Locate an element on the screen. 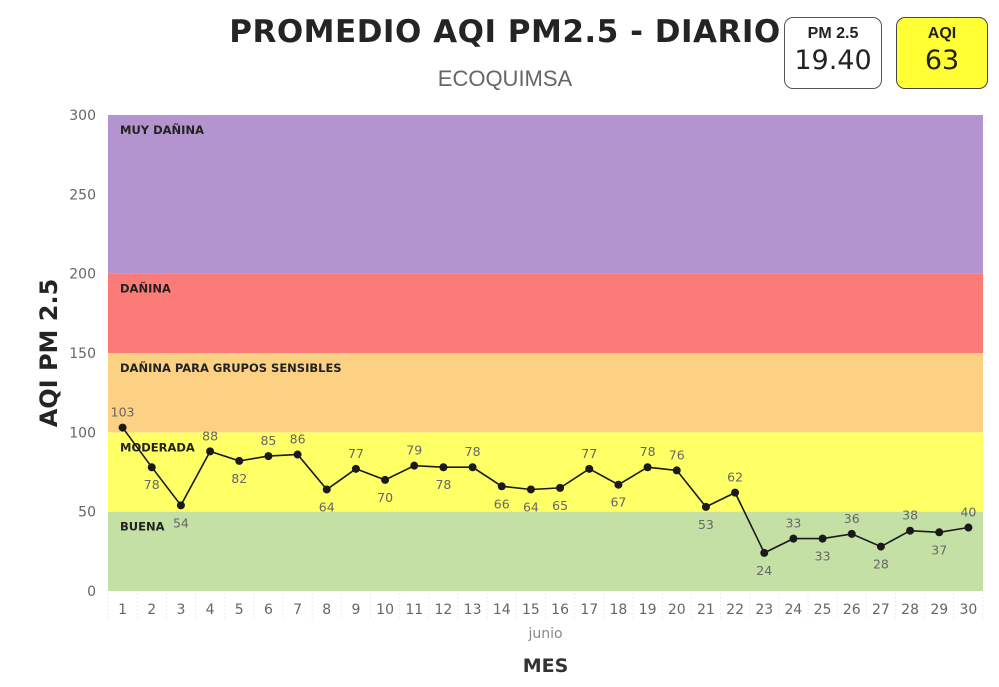 This screenshot has height=687, width=999. chart-subtitle: ECOQUIMSA is located at coordinates (505, 78).